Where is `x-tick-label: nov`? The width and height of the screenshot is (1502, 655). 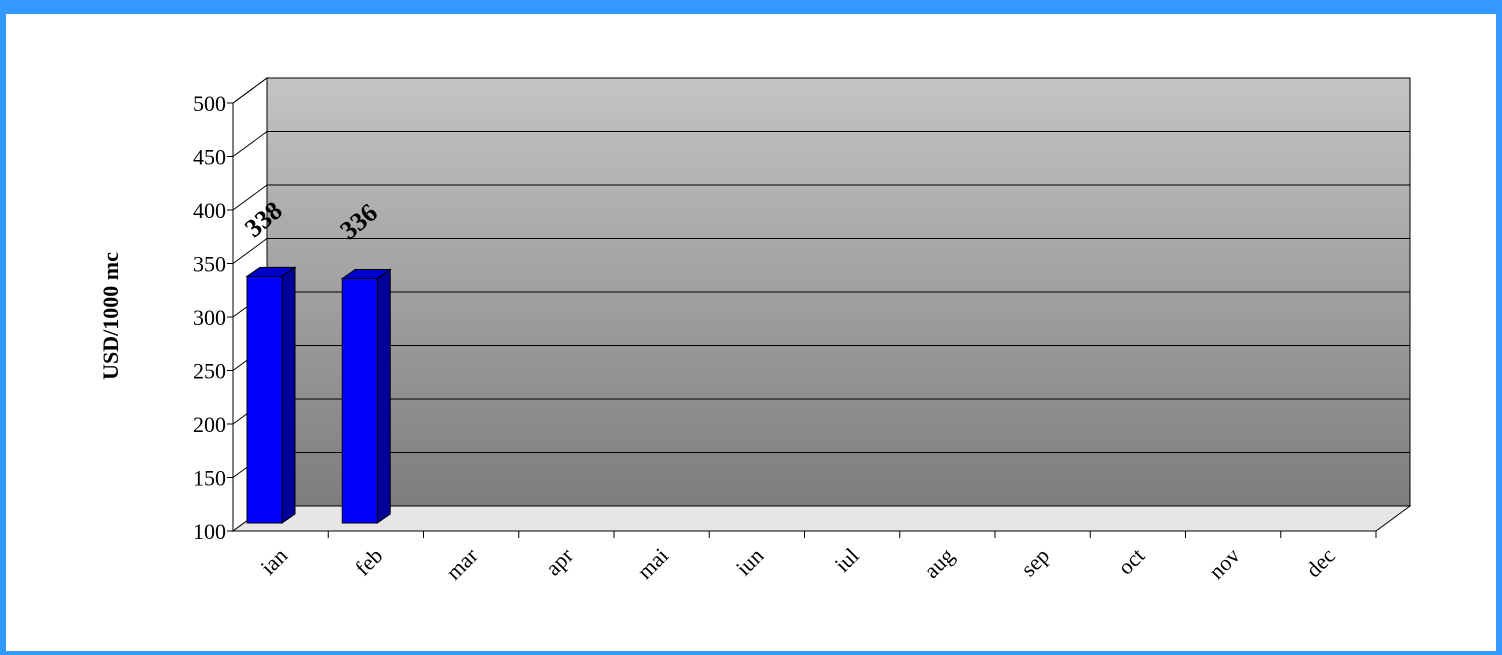
x-tick-label: nov is located at coordinates (1224, 563).